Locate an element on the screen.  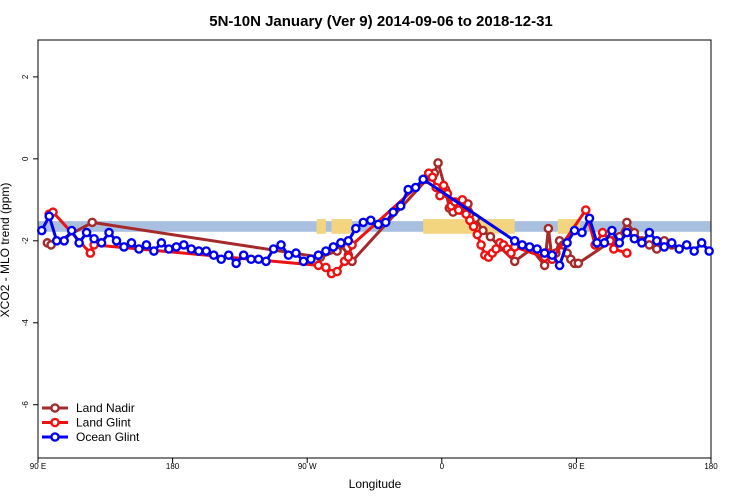
legend-label-ocean-glint: Ocean Glint is located at coordinates (108, 437).